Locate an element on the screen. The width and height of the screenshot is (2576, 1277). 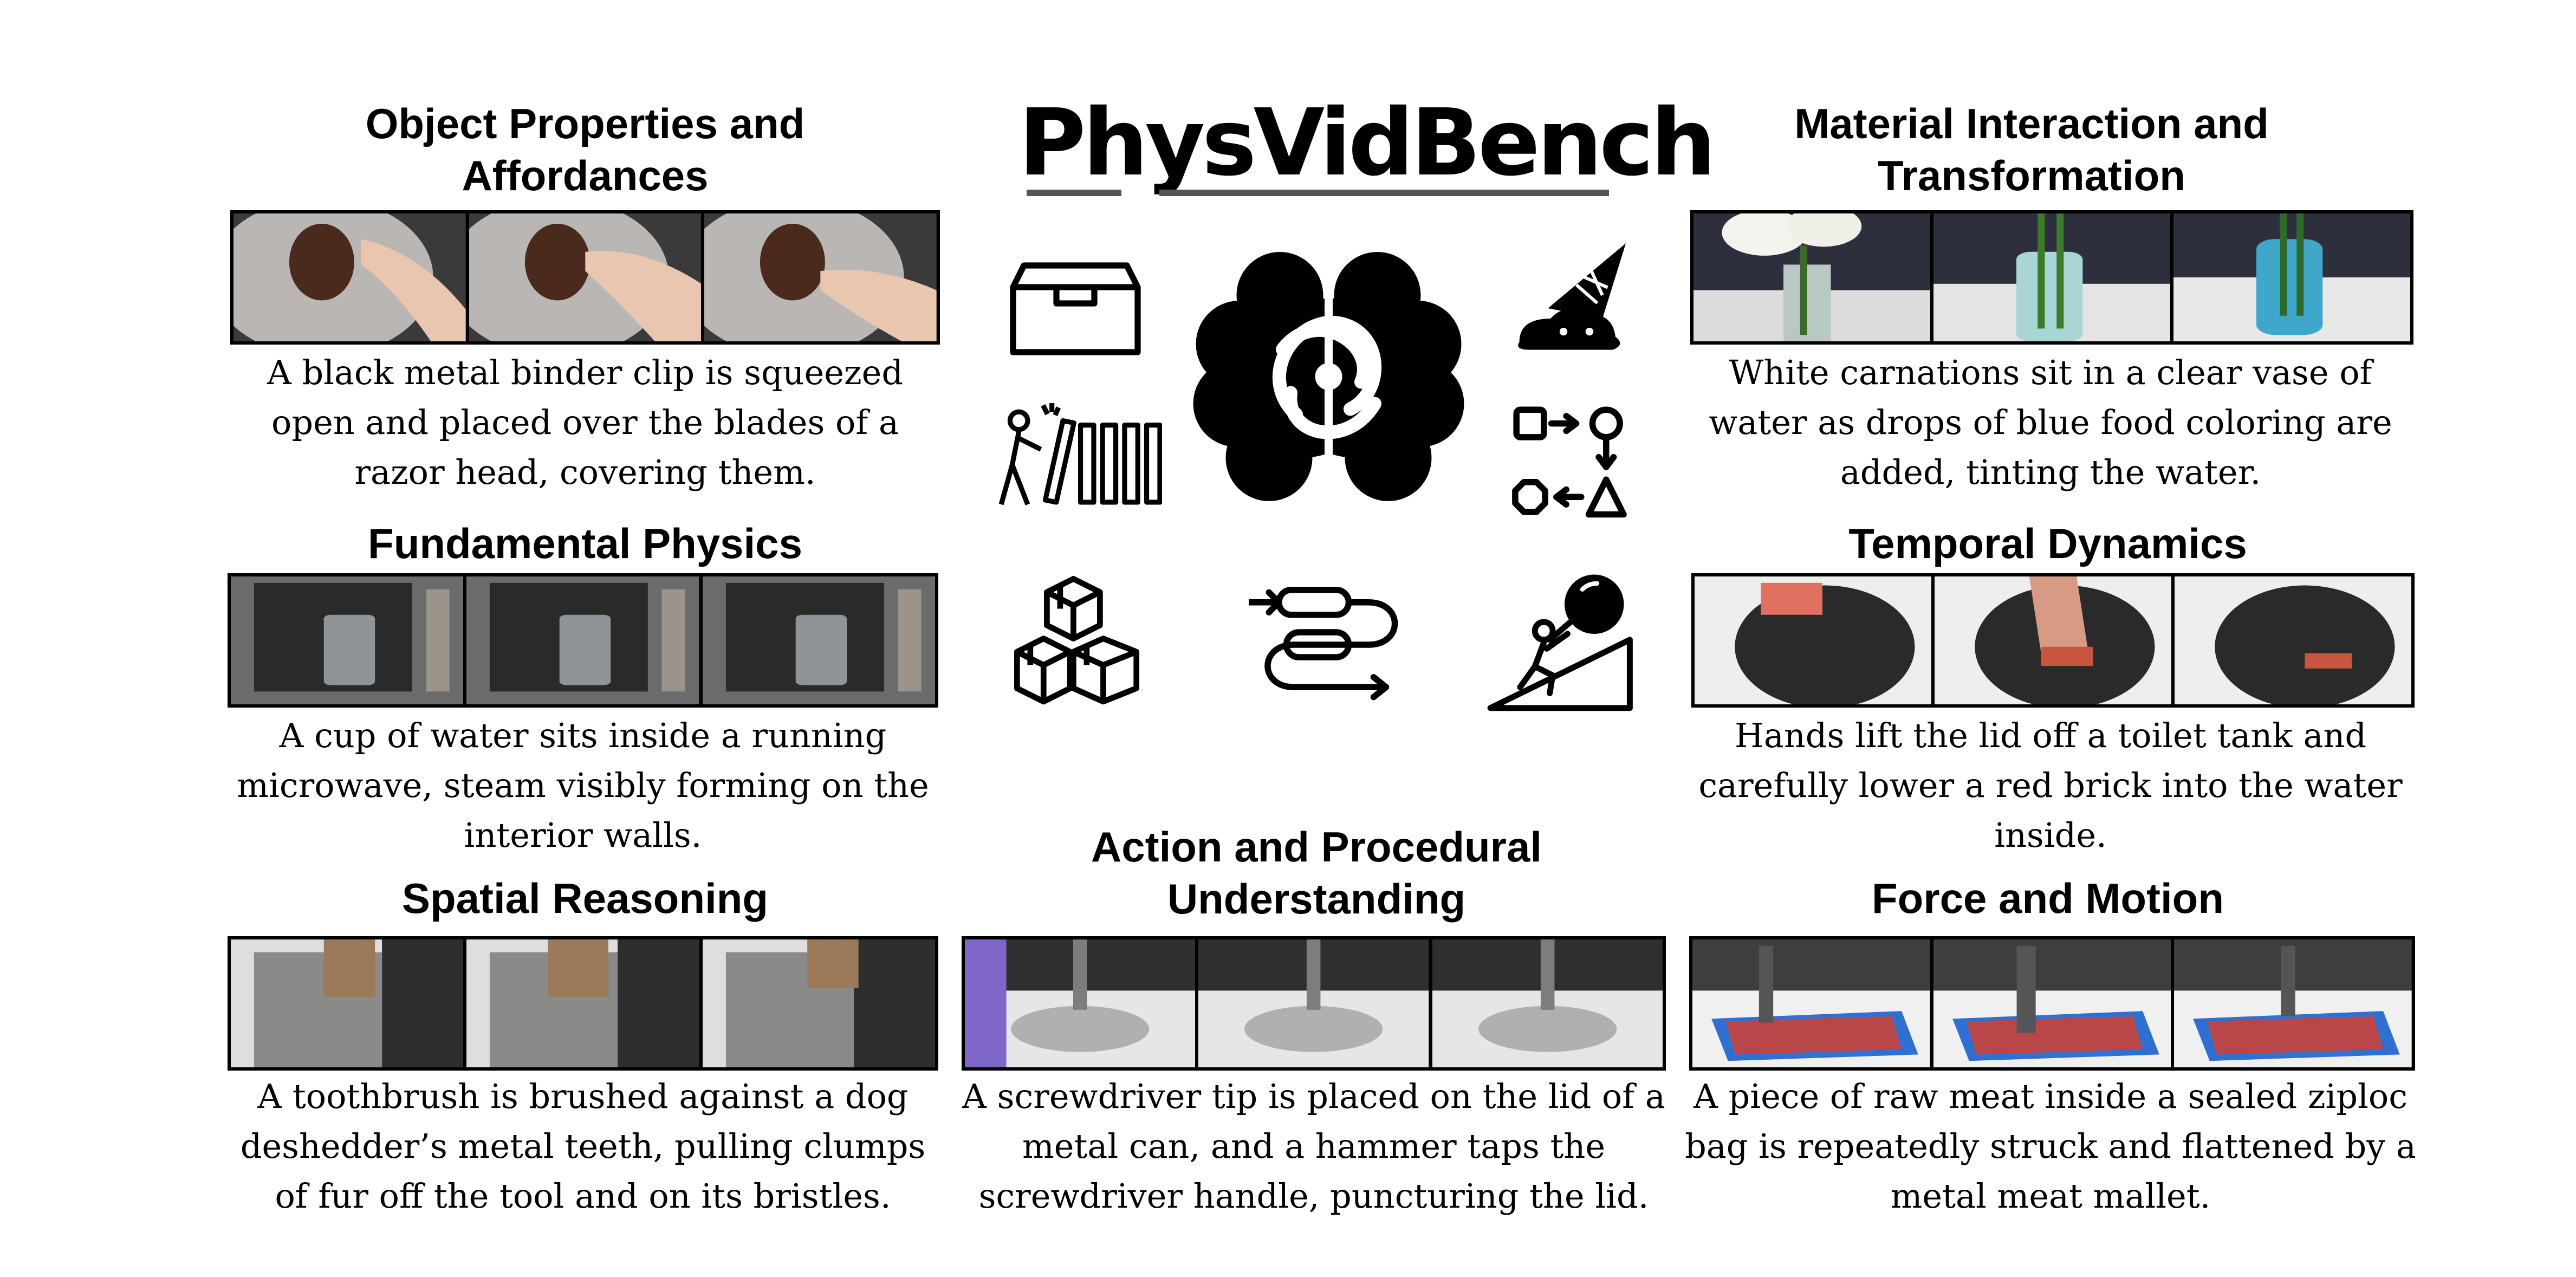
brain-atom-icon is located at coordinates (1328, 376).